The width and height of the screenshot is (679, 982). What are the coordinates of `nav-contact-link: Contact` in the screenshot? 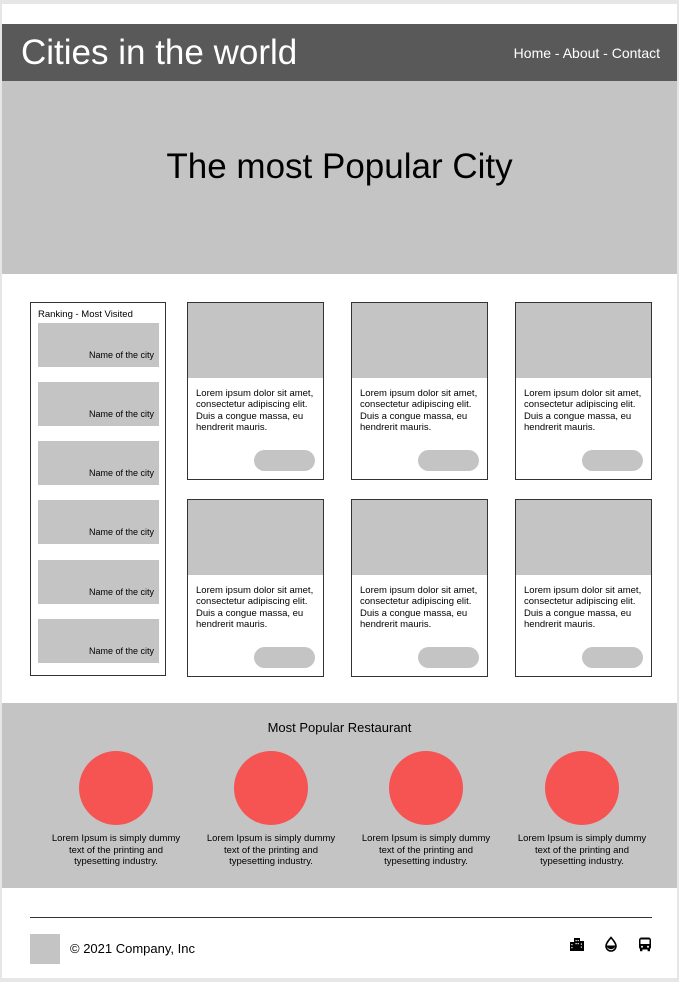 It's located at (635, 53).